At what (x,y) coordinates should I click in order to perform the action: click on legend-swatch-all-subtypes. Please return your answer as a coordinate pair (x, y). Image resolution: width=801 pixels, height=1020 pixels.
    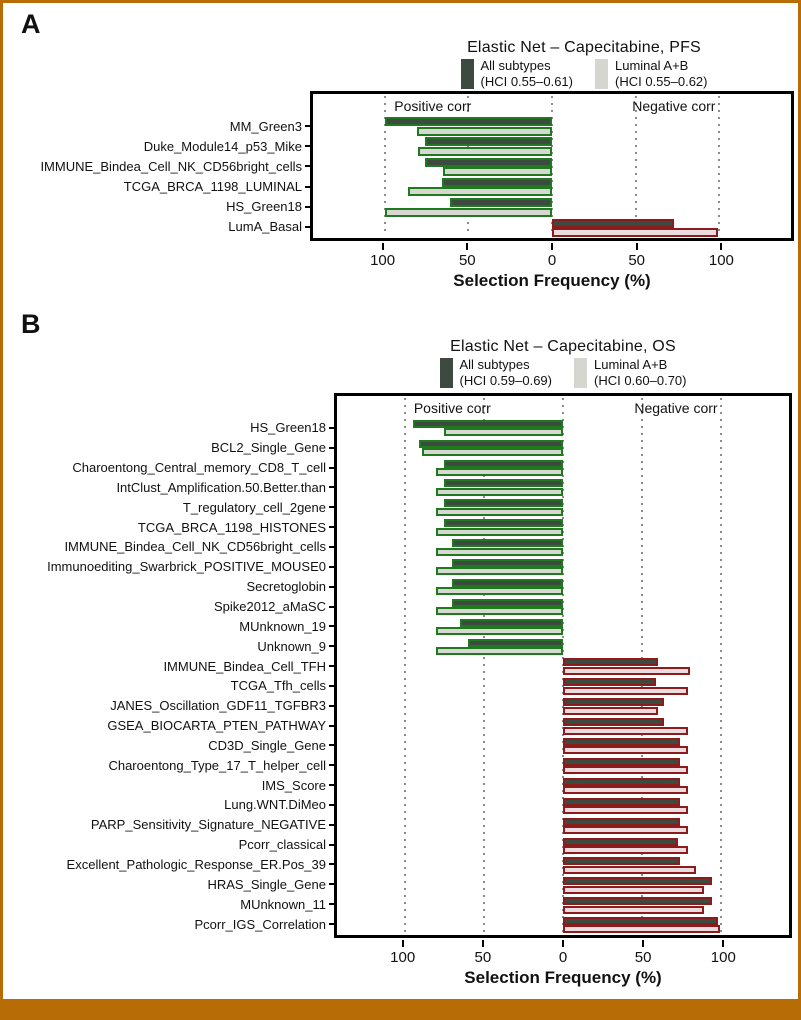
    Looking at the image, I should click on (446, 372).